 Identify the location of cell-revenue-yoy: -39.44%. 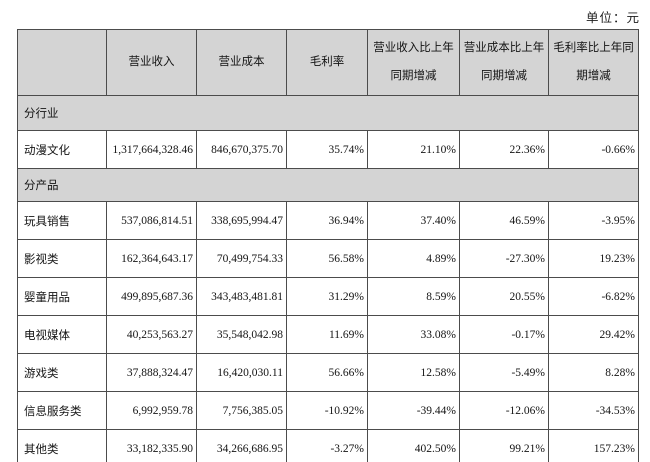
(413, 410).